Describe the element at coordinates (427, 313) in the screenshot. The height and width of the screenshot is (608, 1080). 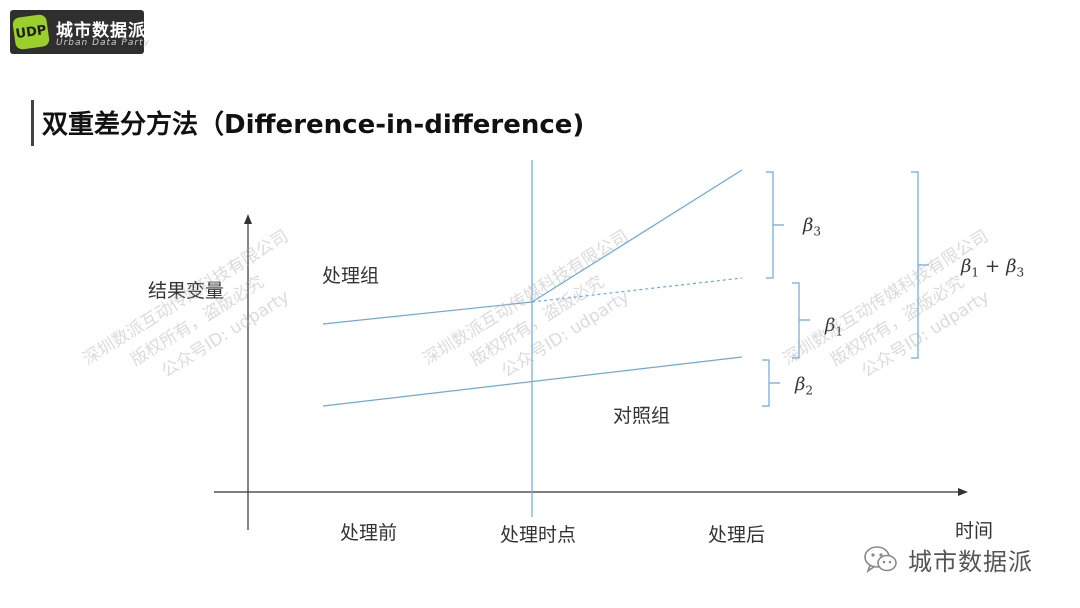
I see `treatment-line-pre` at that location.